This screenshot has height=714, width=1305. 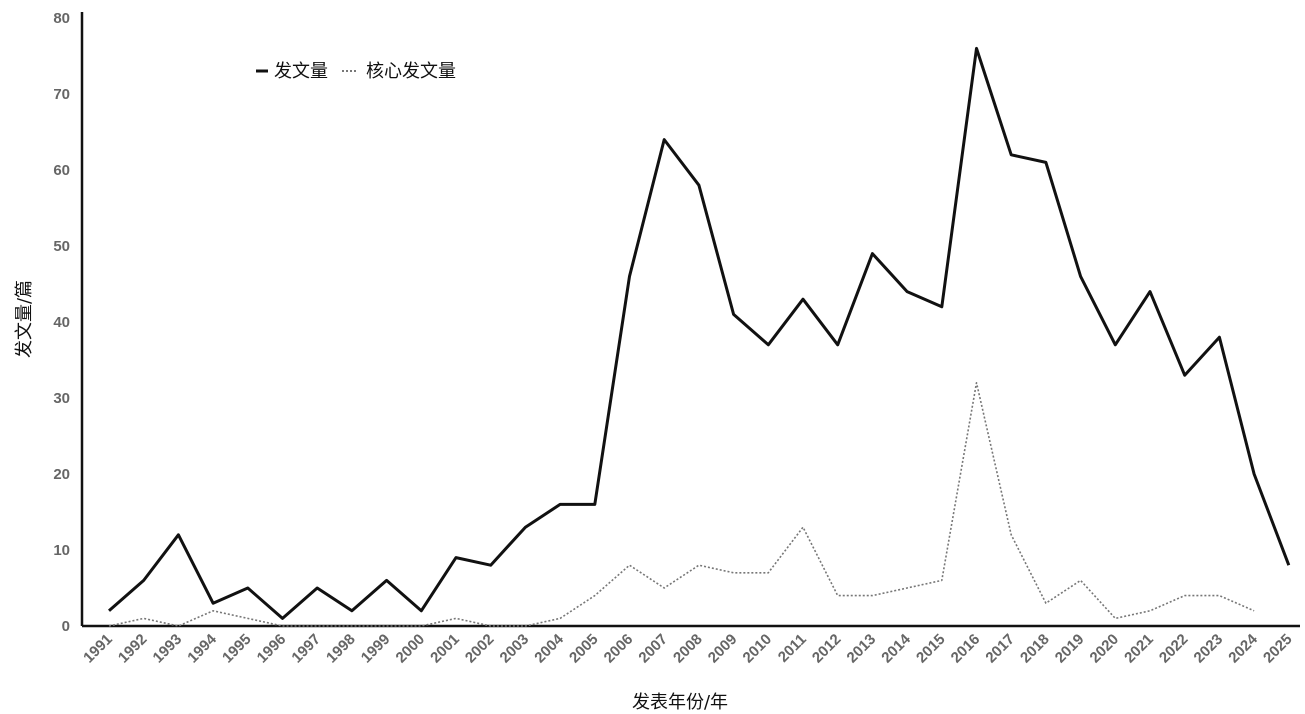 I want to click on legend-label-core: 核心发文量, so click(x=411, y=71).